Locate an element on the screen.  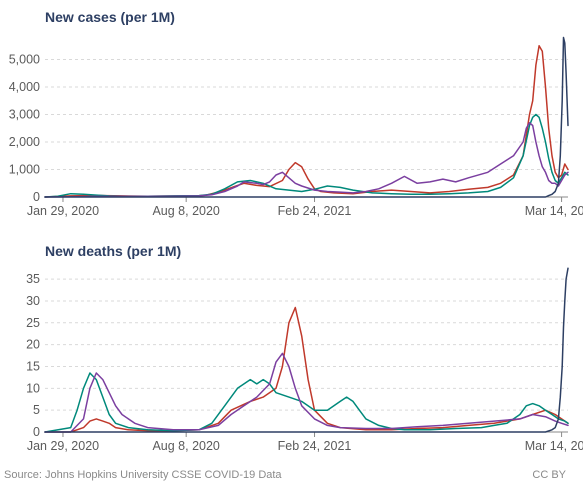
chart-title-cases: New cases (per 1M) is located at coordinates (110, 17).